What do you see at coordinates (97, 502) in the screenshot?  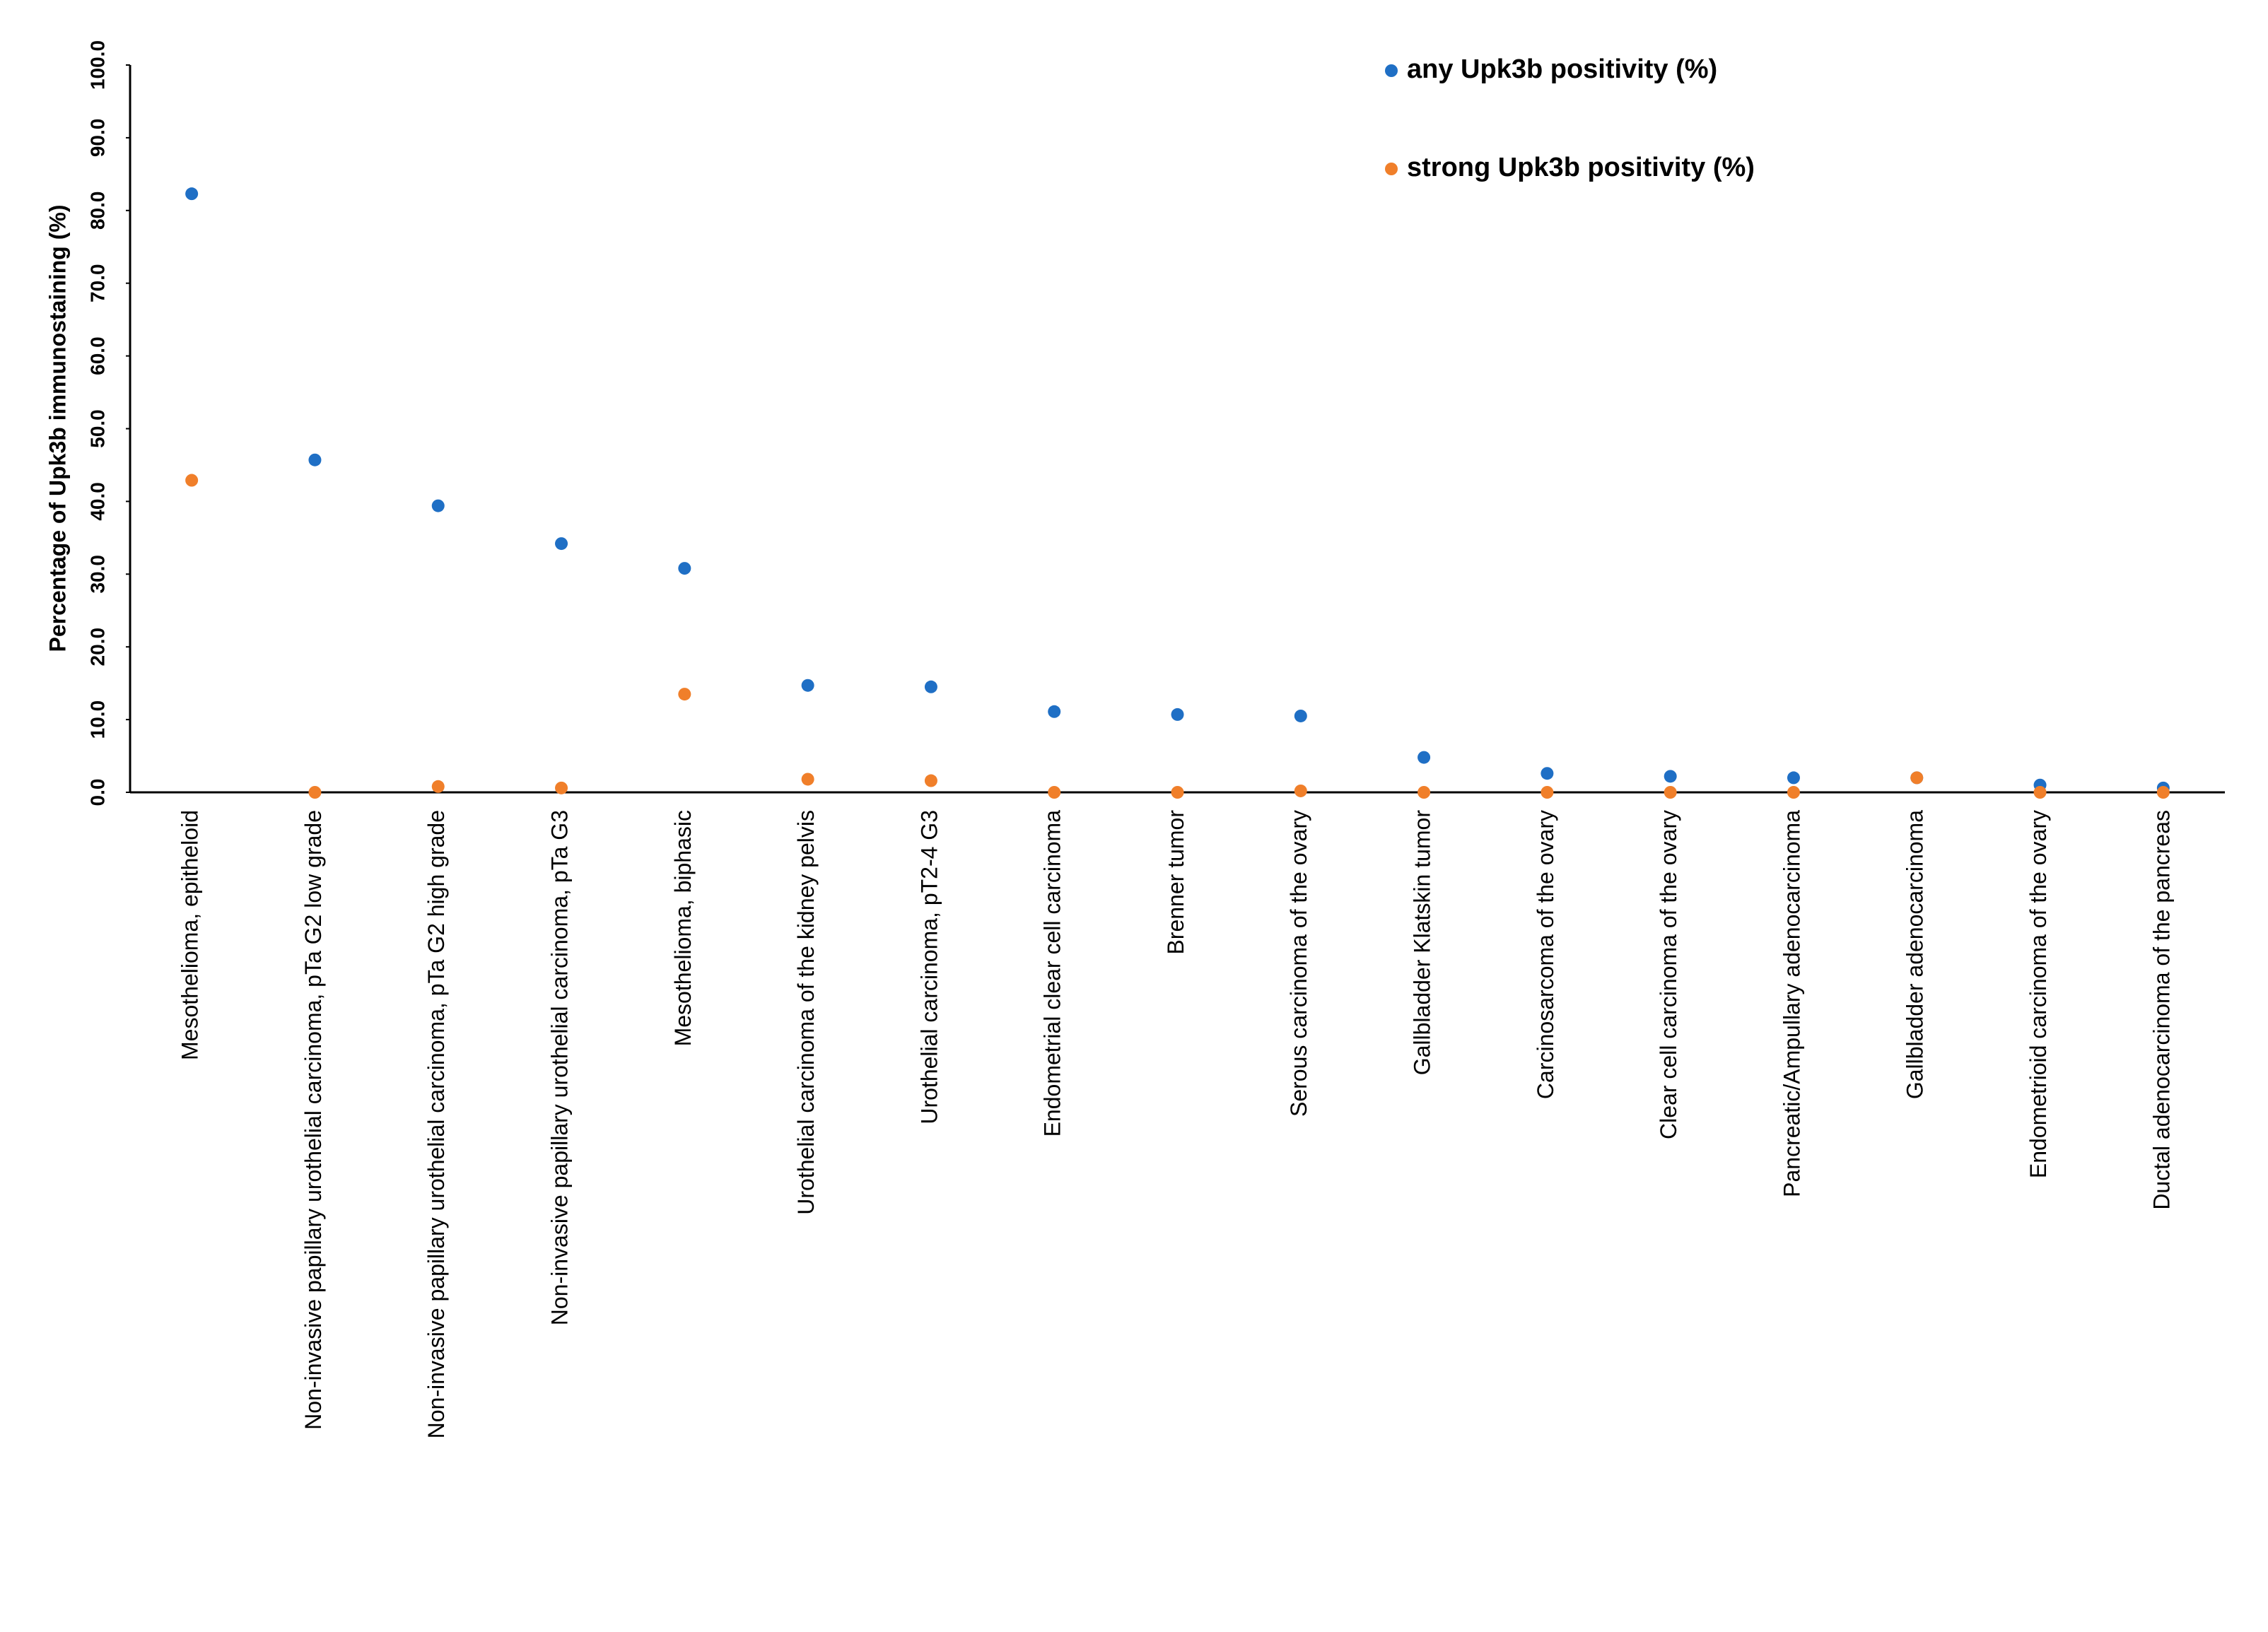 I see `y-tick-label: 40.0` at bounding box center [97, 502].